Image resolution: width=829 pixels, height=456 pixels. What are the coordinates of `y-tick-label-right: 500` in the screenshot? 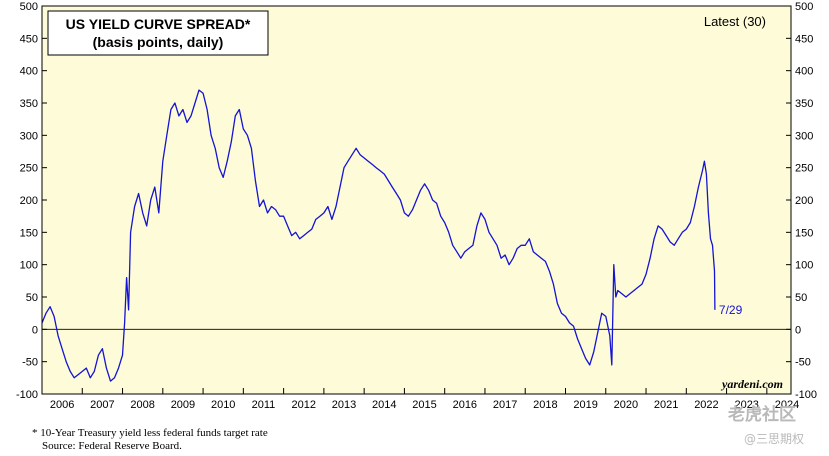 It's located at (804, 7).